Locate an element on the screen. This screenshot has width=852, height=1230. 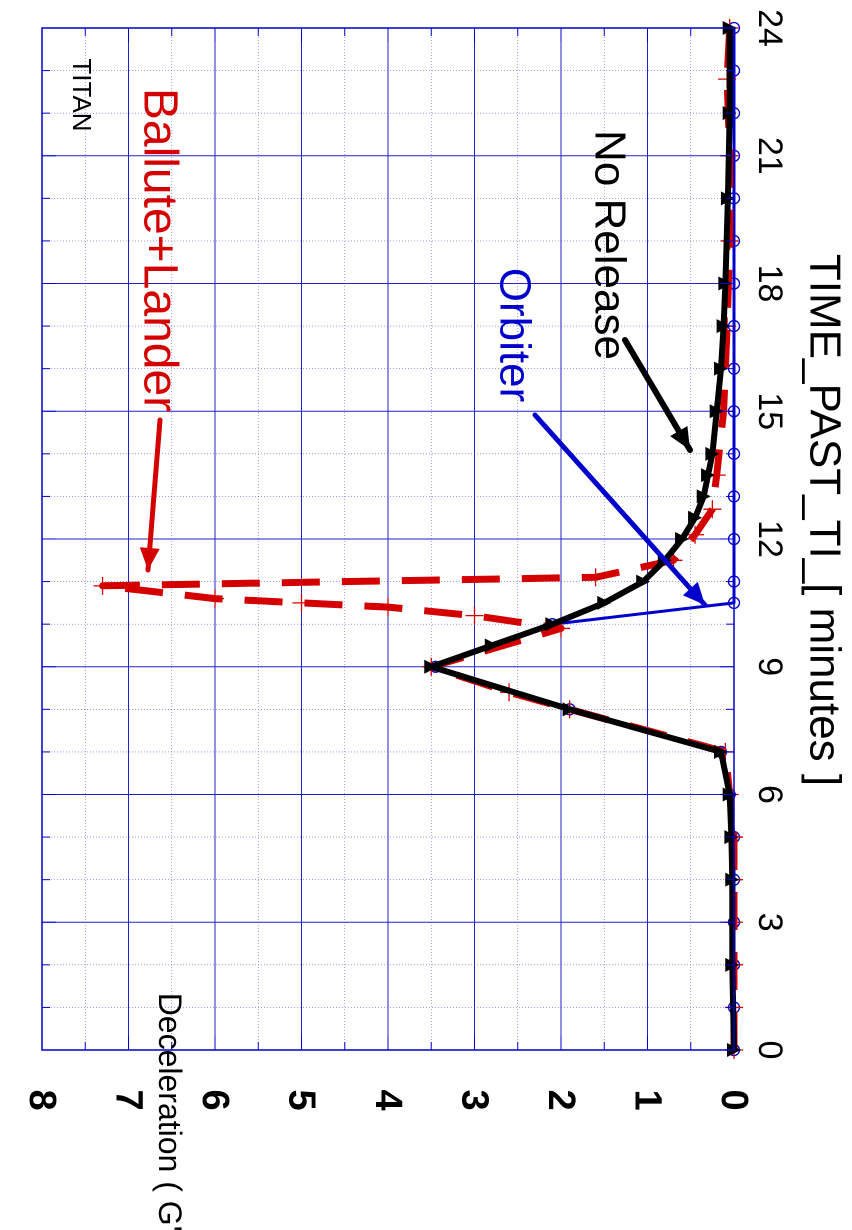
arrow-orbiter-head is located at coordinates (693, 593).